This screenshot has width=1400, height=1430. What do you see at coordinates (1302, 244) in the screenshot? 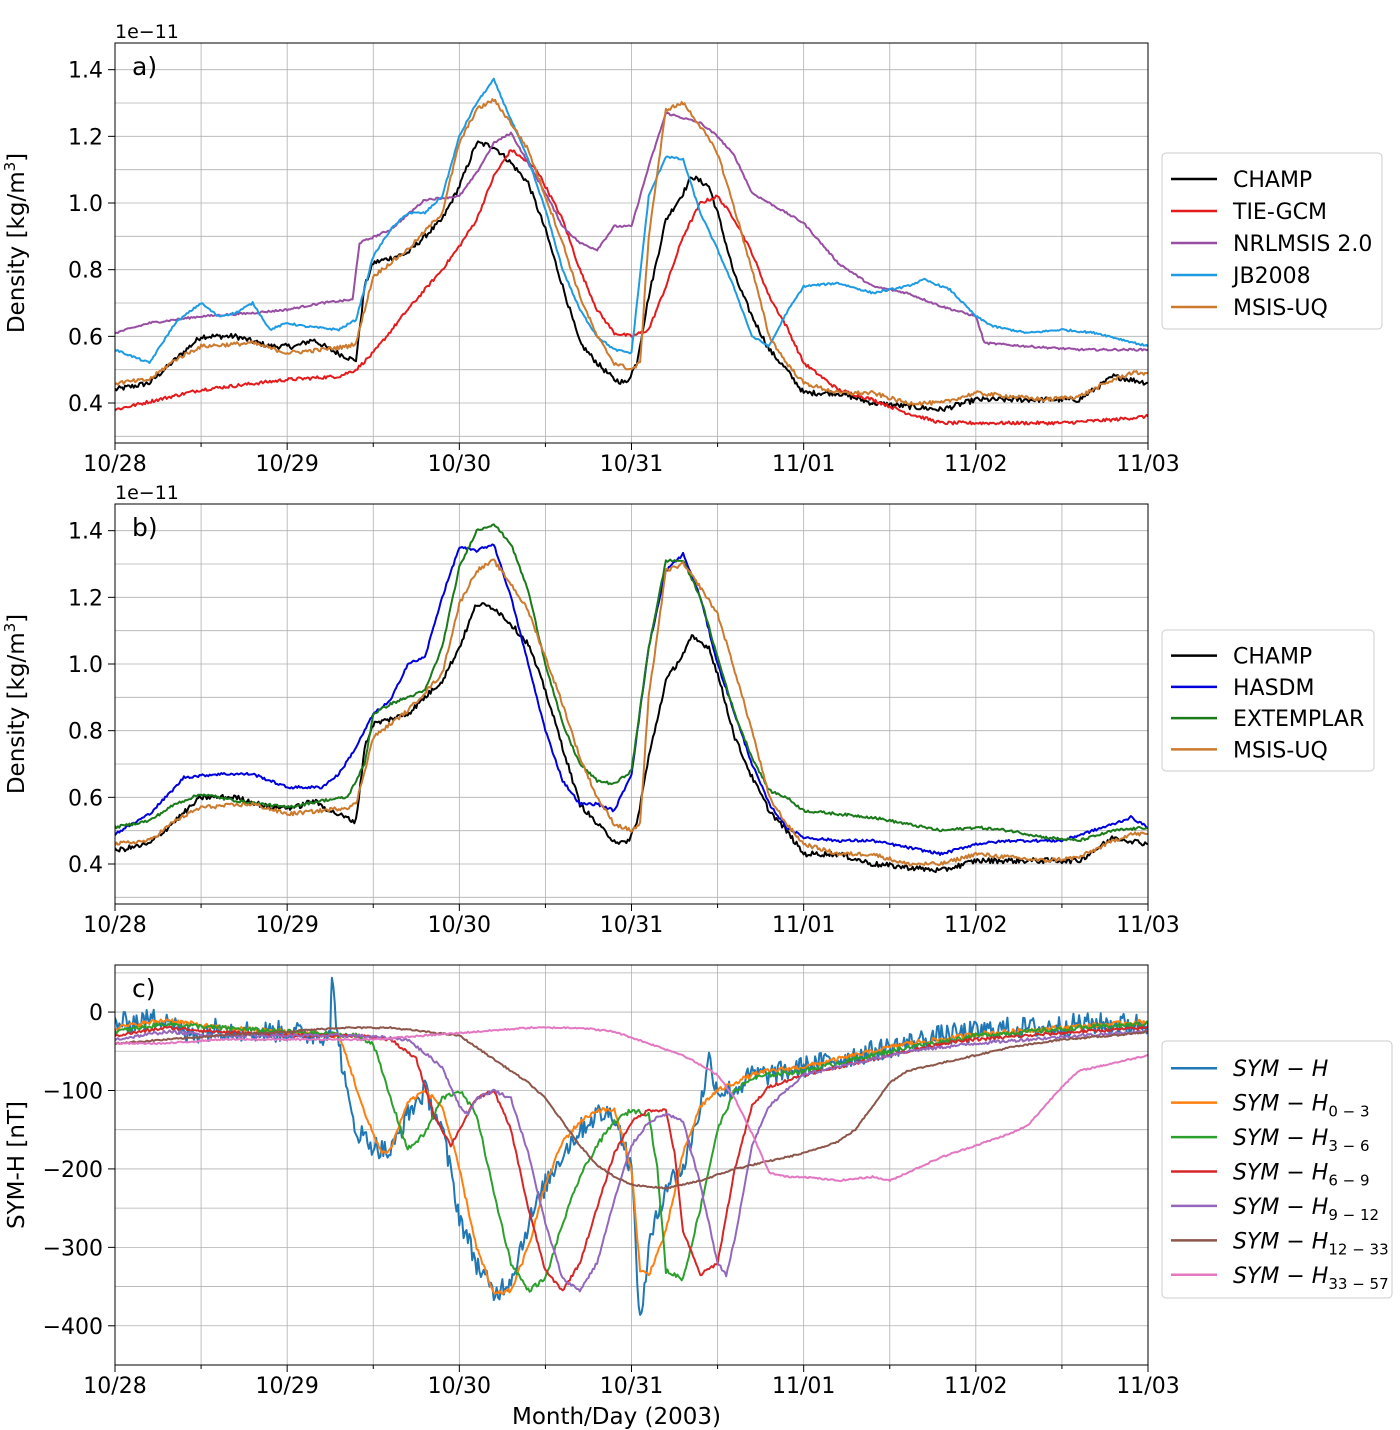
I see `legend-label: NRLMSIS 2.0` at bounding box center [1302, 244].